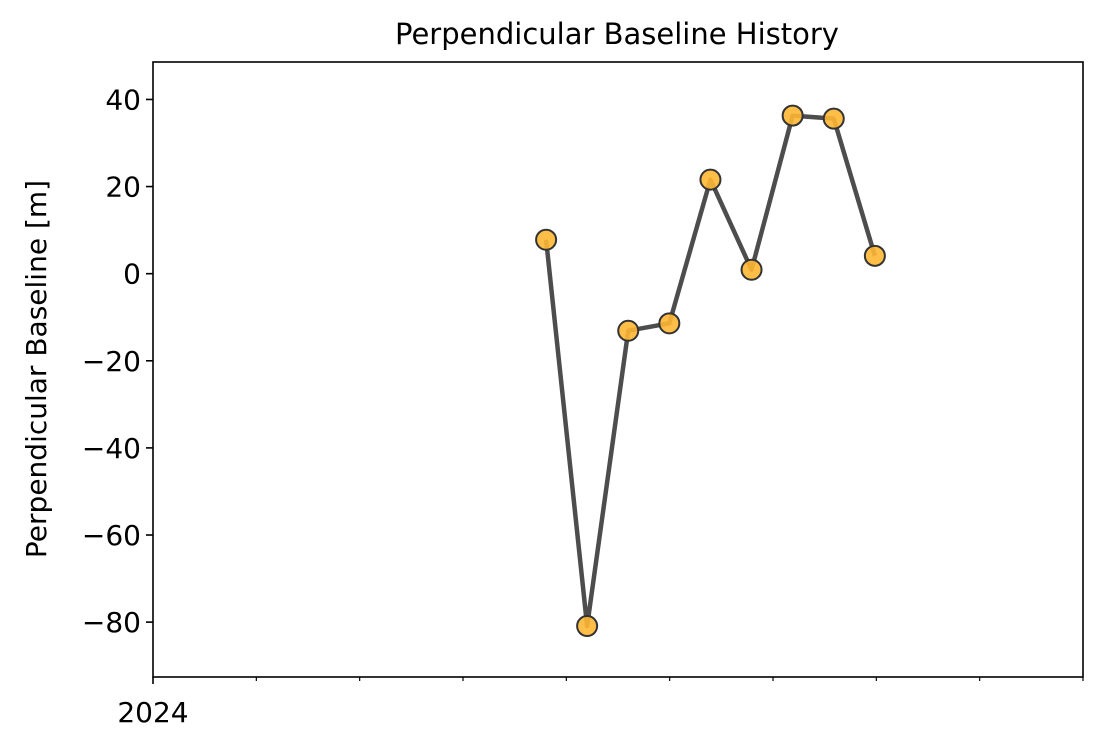 The width and height of the screenshot is (1104, 750). What do you see at coordinates (111, 622) in the screenshot?
I see `y-tick-label: −80` at bounding box center [111, 622].